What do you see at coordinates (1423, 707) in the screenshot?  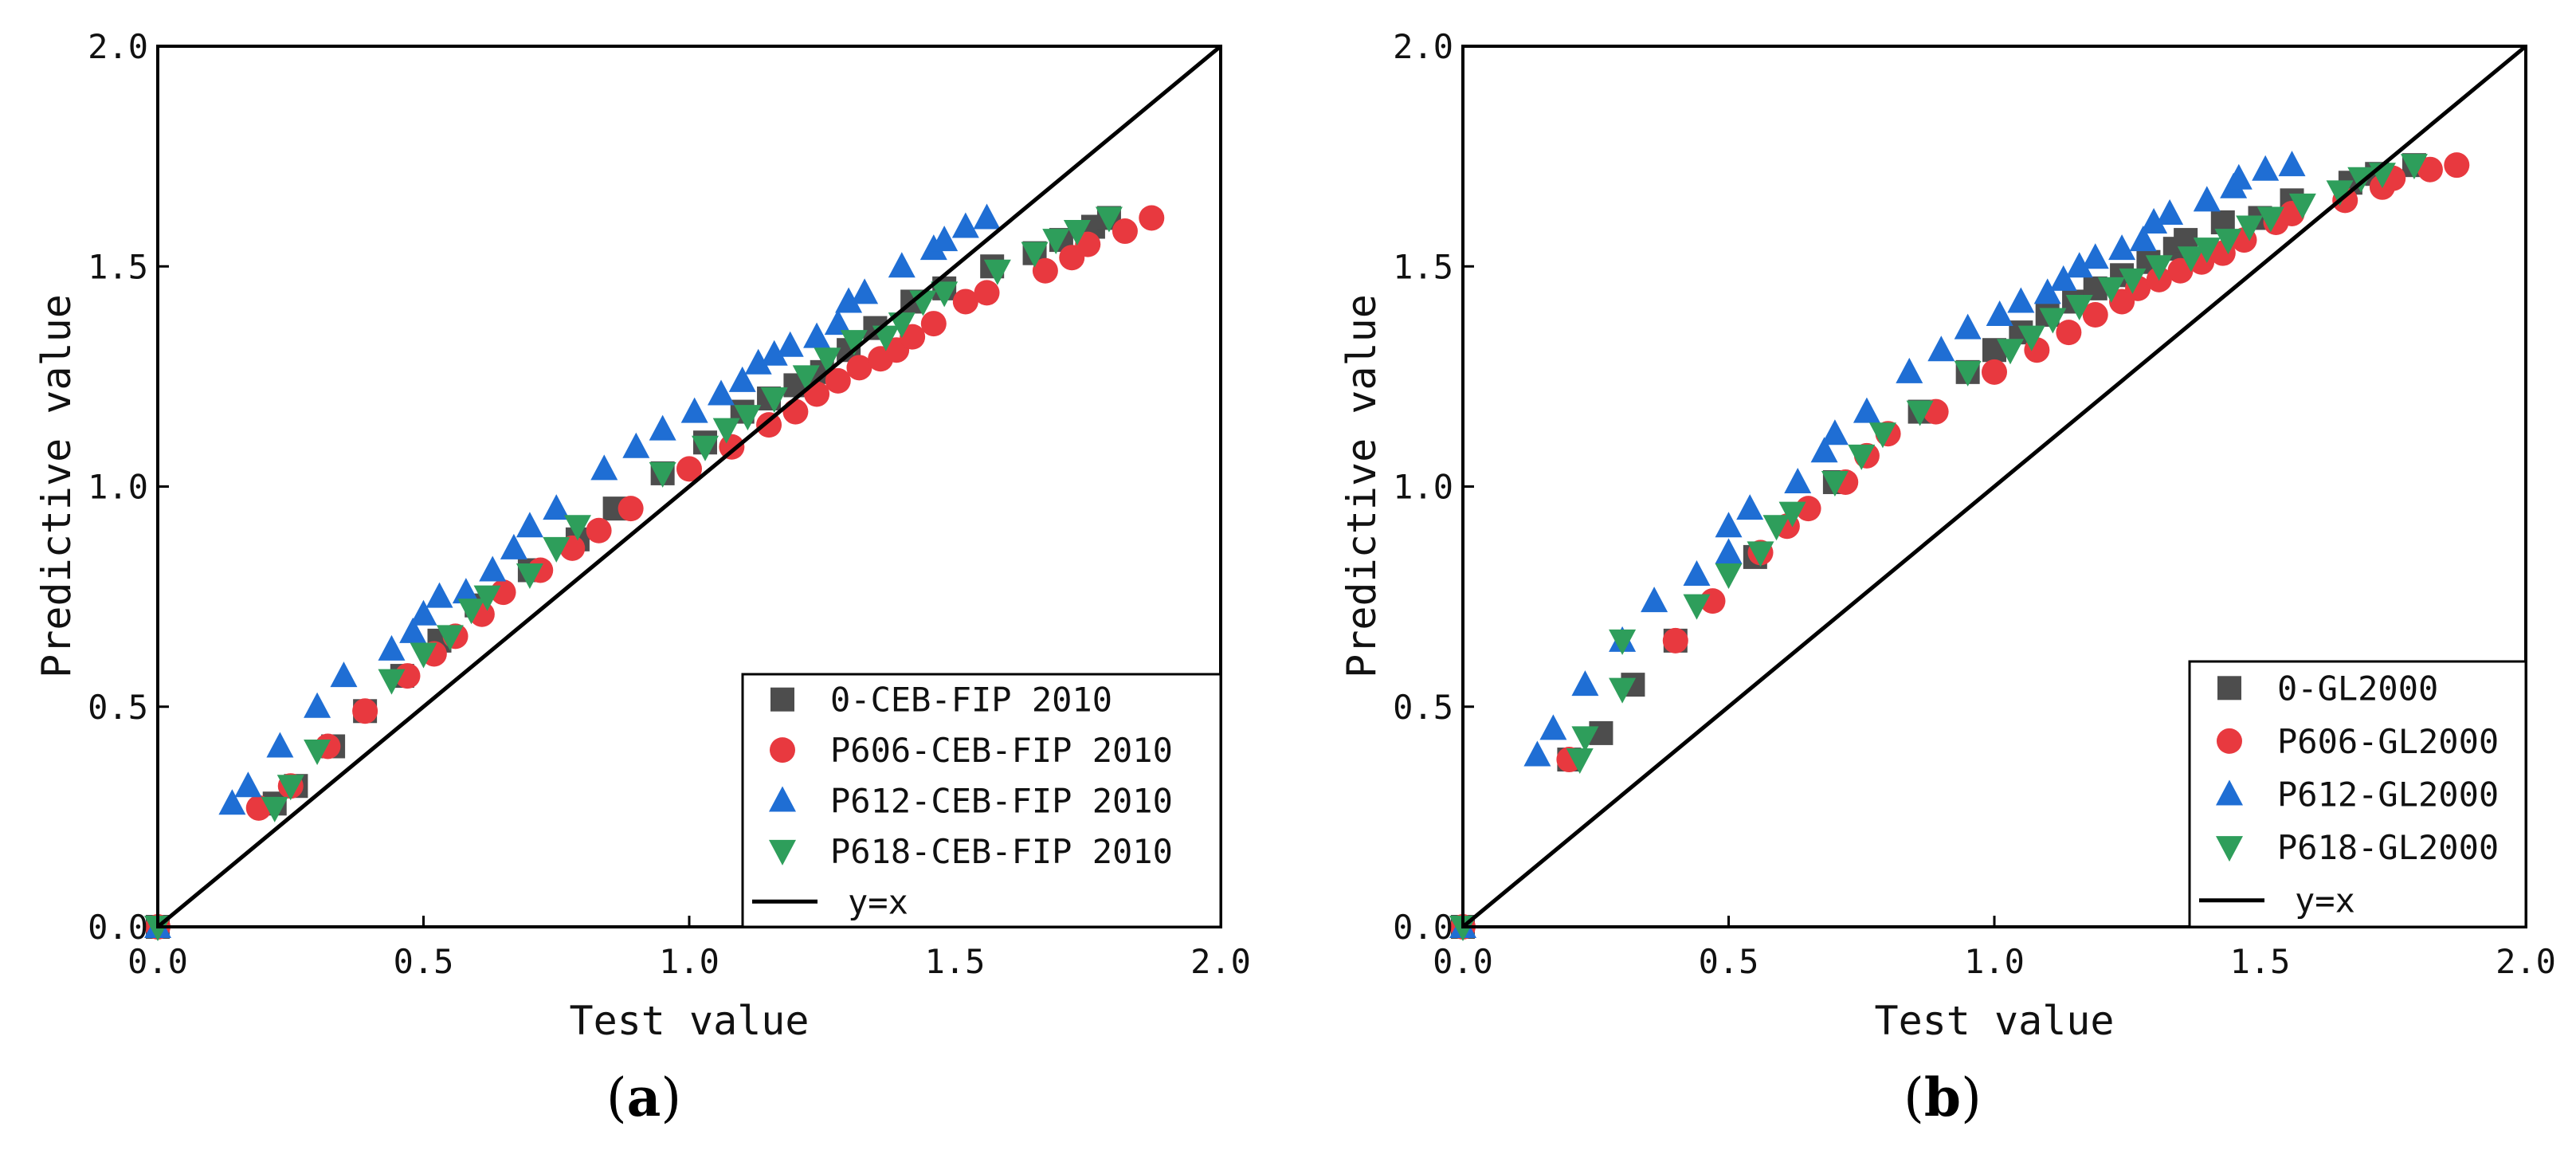 I see `panel-b-y-tick-label: 0.5` at bounding box center [1423, 707].